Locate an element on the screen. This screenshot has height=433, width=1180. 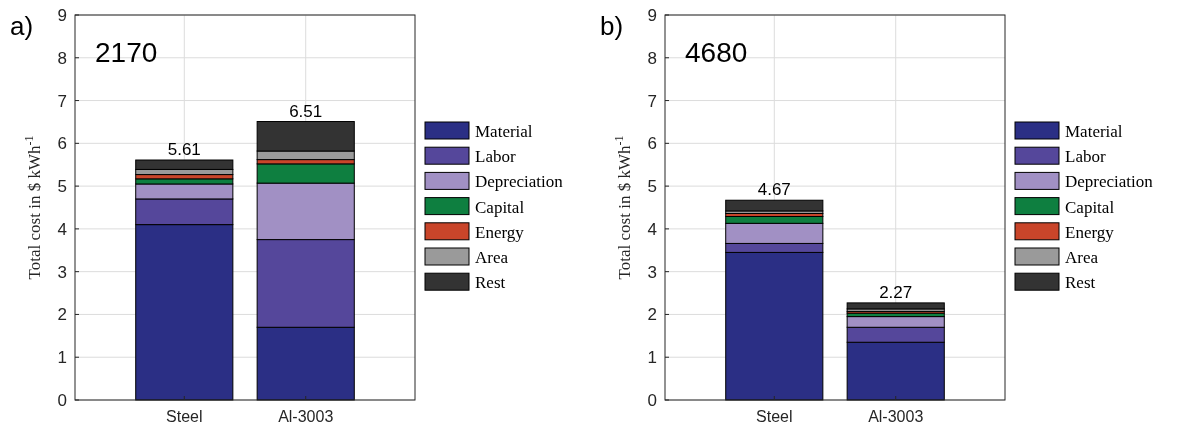
total-label: 5.61 is located at coordinates (184, 150).